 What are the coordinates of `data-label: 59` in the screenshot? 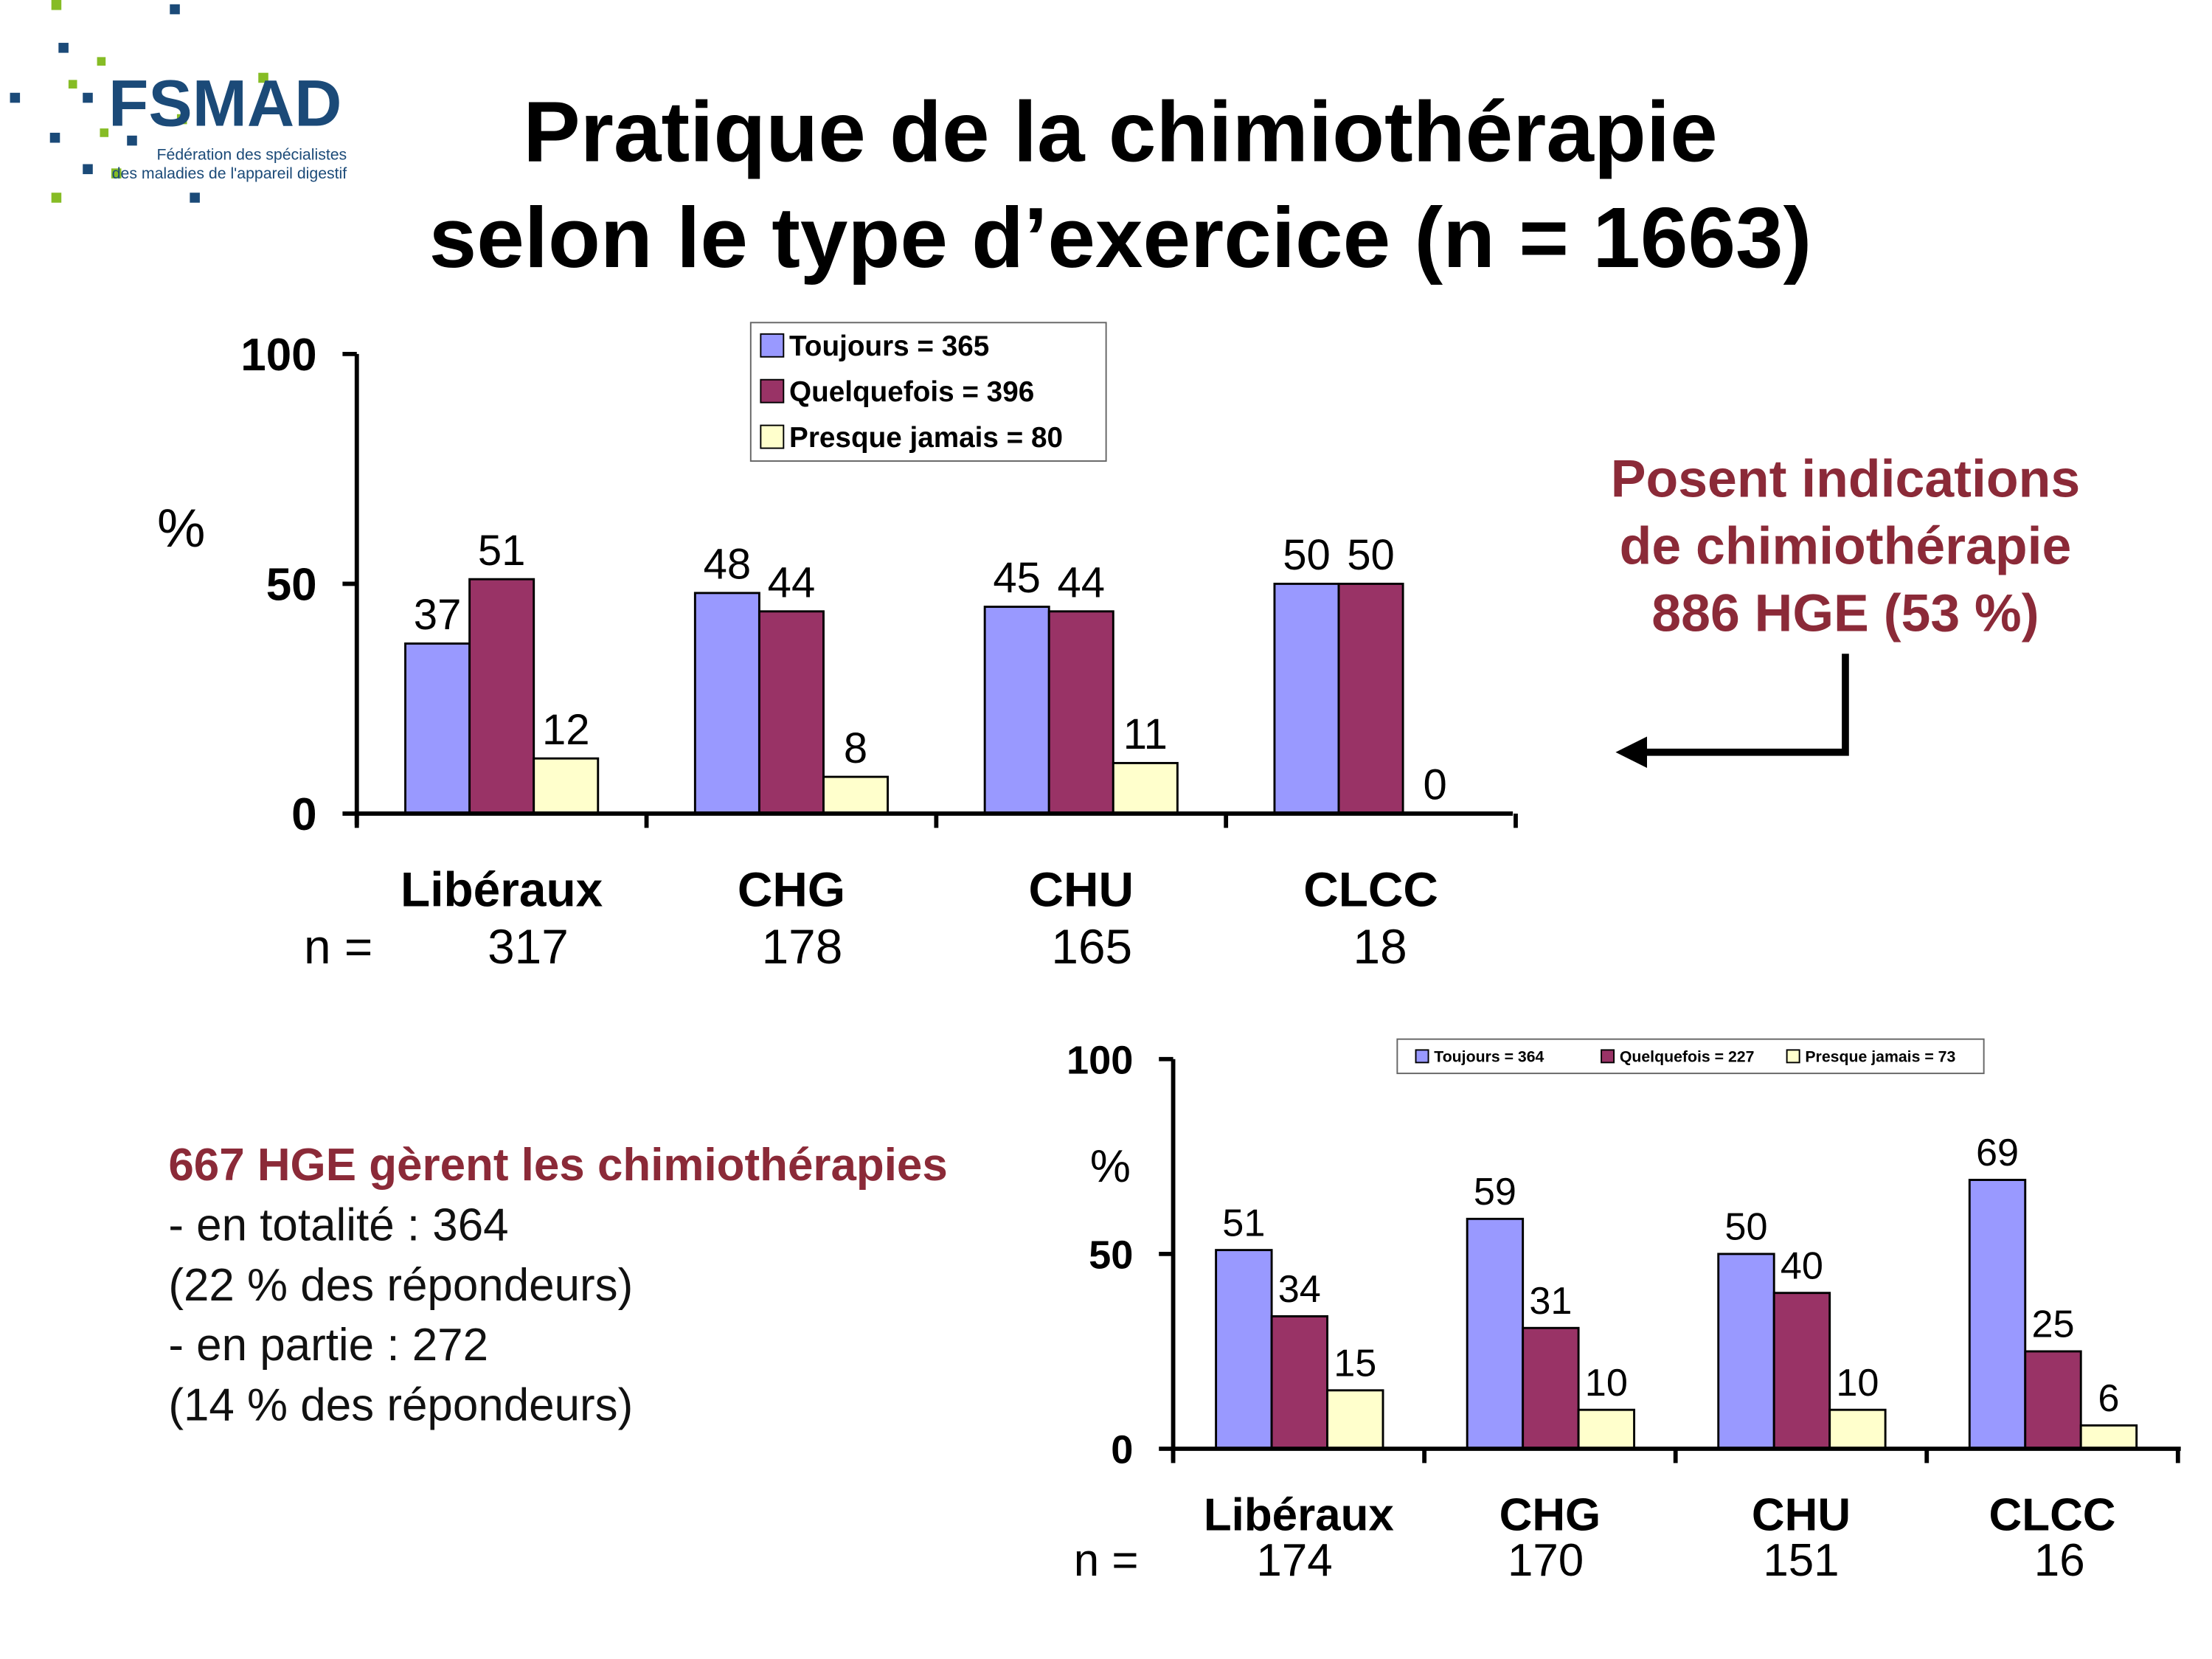 It's located at (1495, 1192).